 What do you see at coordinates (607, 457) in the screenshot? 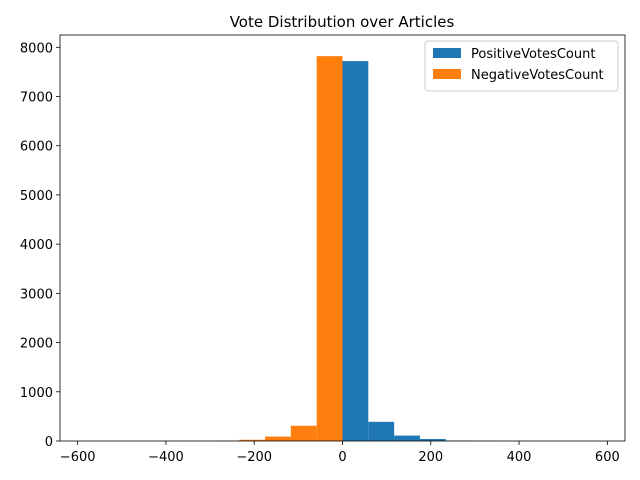
I see `x-tick-label: 600` at bounding box center [607, 457].